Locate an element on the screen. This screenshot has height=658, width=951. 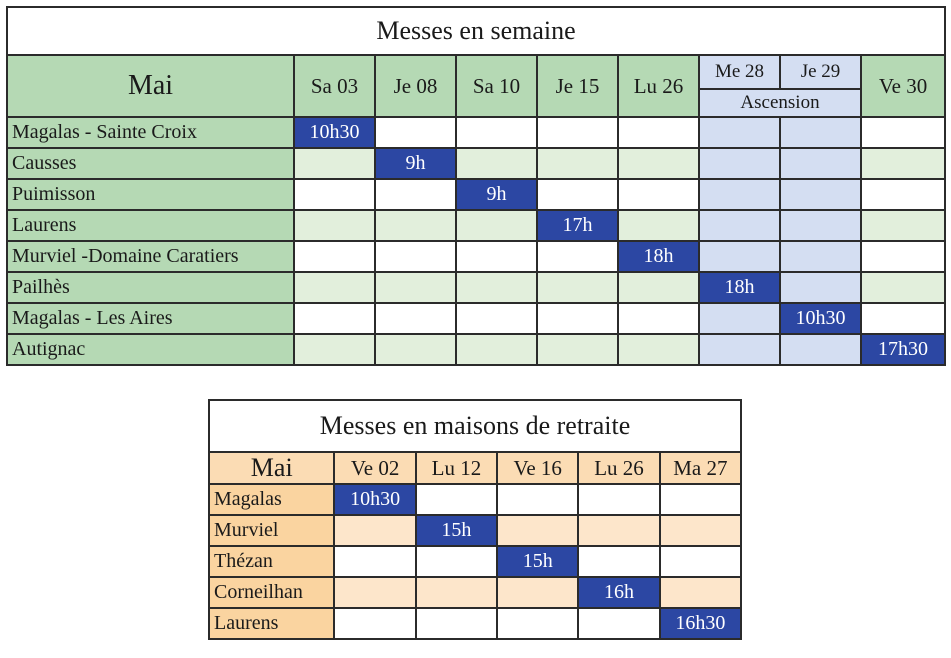
day-header: Je 08 is located at coordinates (415, 86).